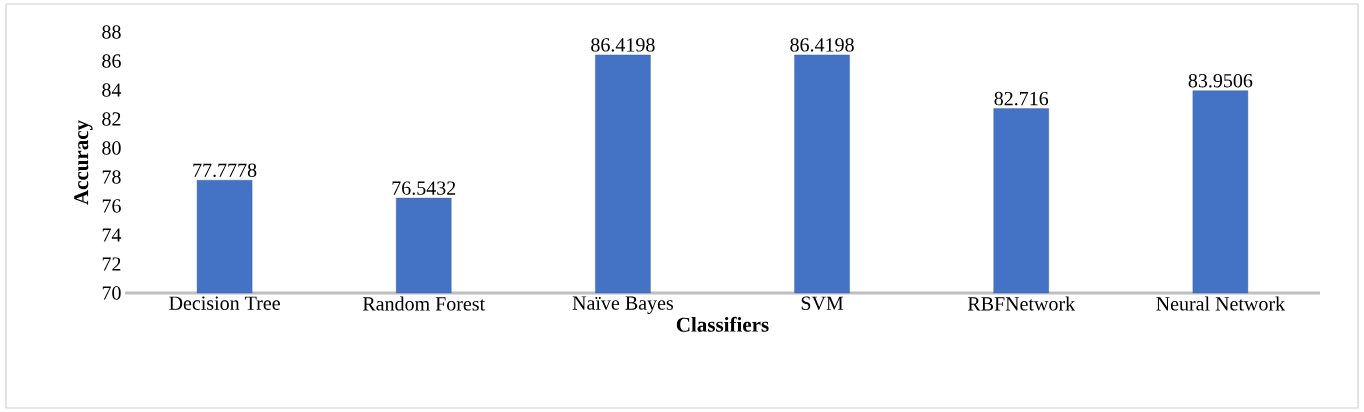 Image resolution: width=1364 pixels, height=412 pixels. Describe the element at coordinates (111, 61) in the screenshot. I see `y-tick-label: 86` at that location.